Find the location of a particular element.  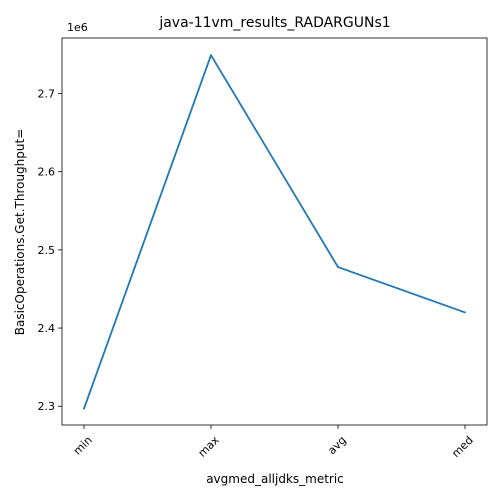

chart-title: java-11vm_results_RADARGUNs1 is located at coordinates (274, 23).